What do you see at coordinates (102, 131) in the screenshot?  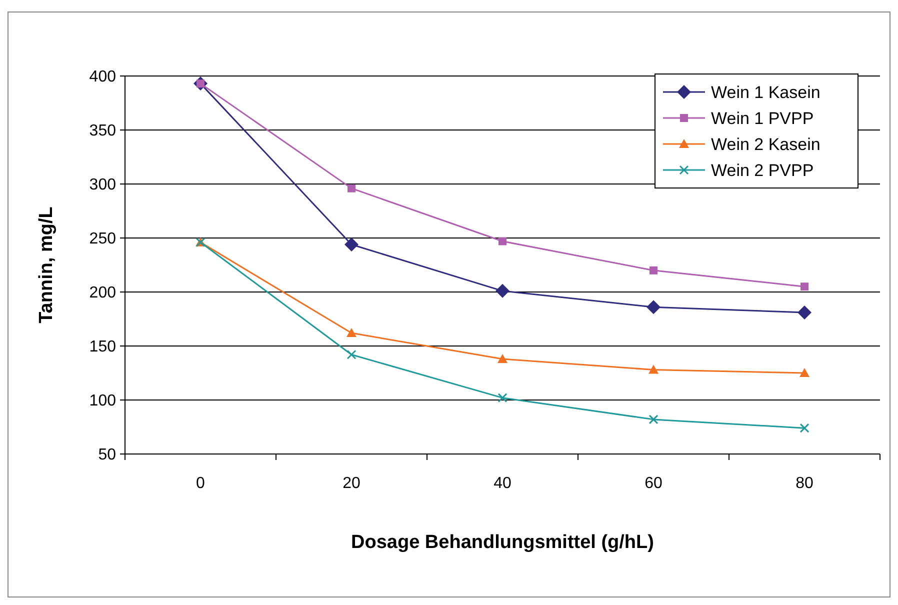 I see `y-tick-label: 350` at bounding box center [102, 131].